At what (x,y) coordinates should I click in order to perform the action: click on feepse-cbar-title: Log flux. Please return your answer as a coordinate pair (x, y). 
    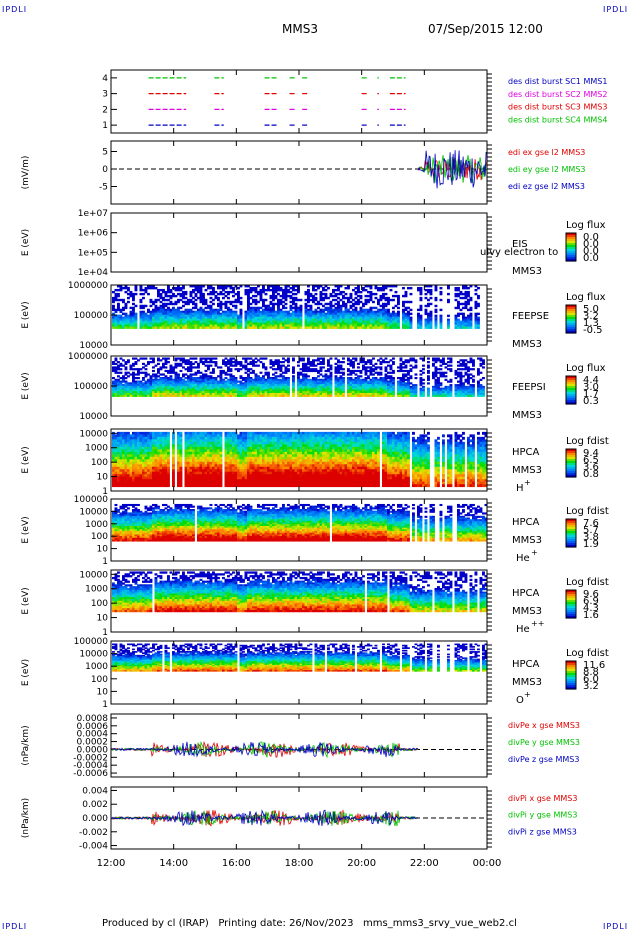
    Looking at the image, I should click on (586, 297).